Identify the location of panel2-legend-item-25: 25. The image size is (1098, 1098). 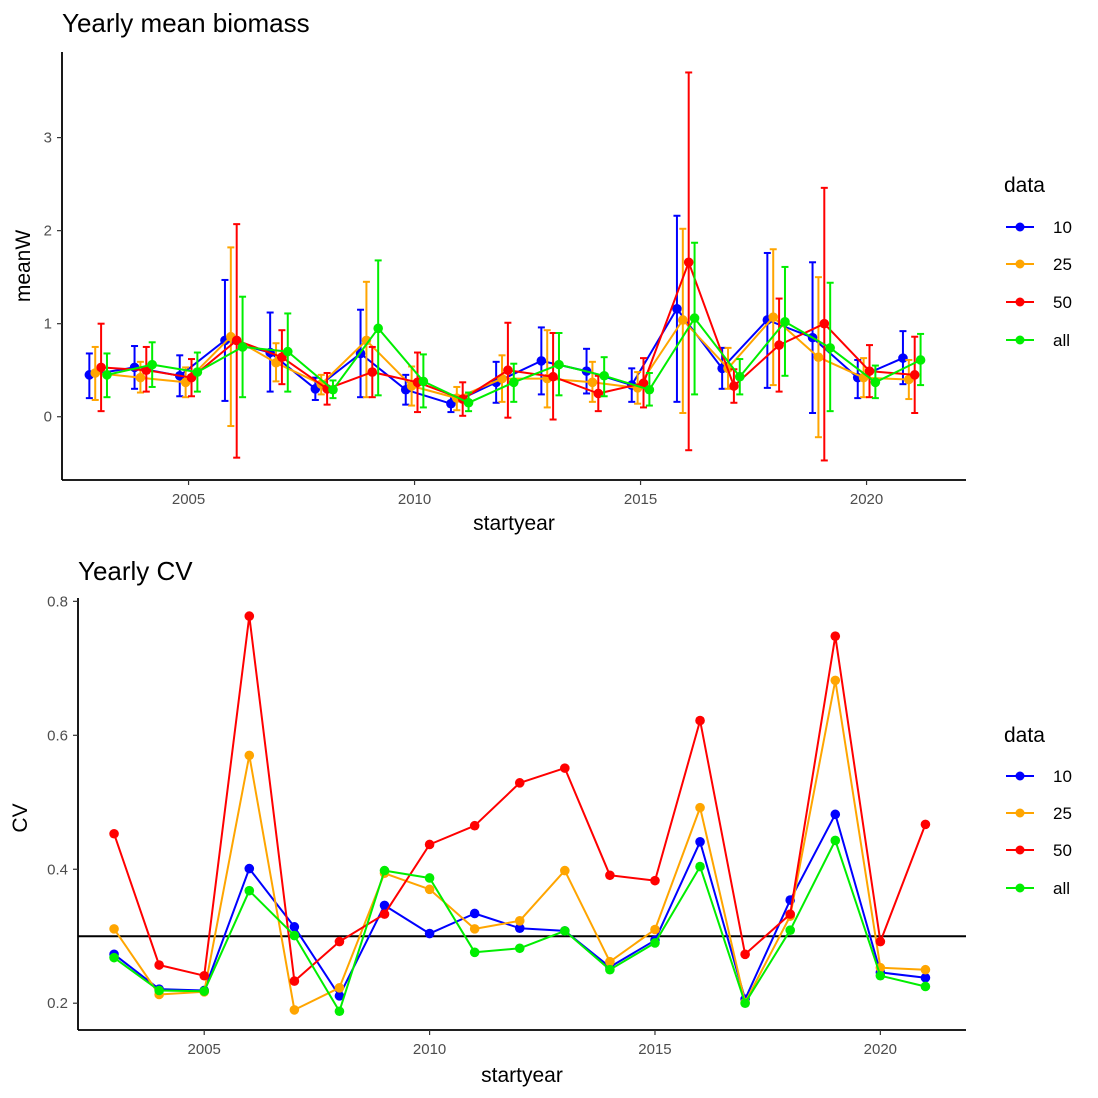
(1039, 813).